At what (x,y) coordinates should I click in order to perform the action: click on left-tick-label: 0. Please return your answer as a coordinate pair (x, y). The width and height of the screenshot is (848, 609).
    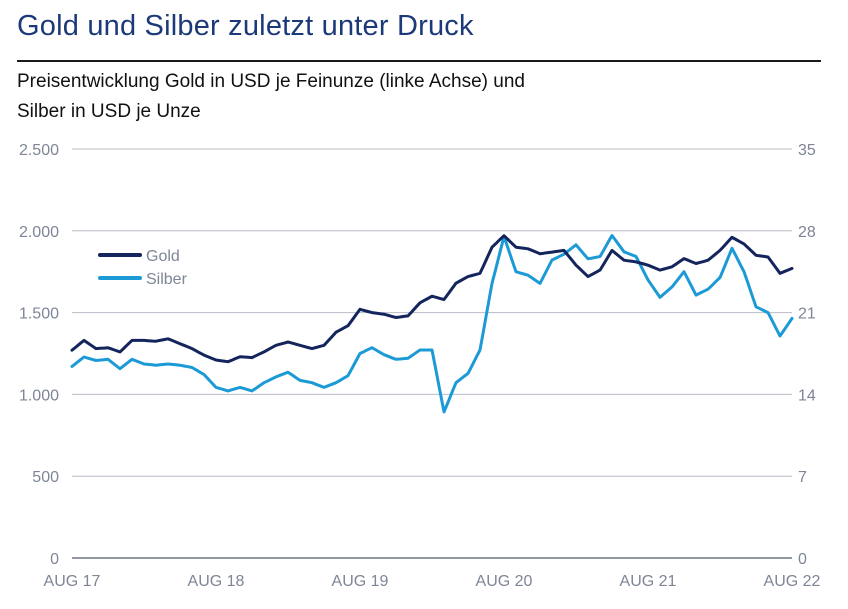
    Looking at the image, I should click on (54, 559).